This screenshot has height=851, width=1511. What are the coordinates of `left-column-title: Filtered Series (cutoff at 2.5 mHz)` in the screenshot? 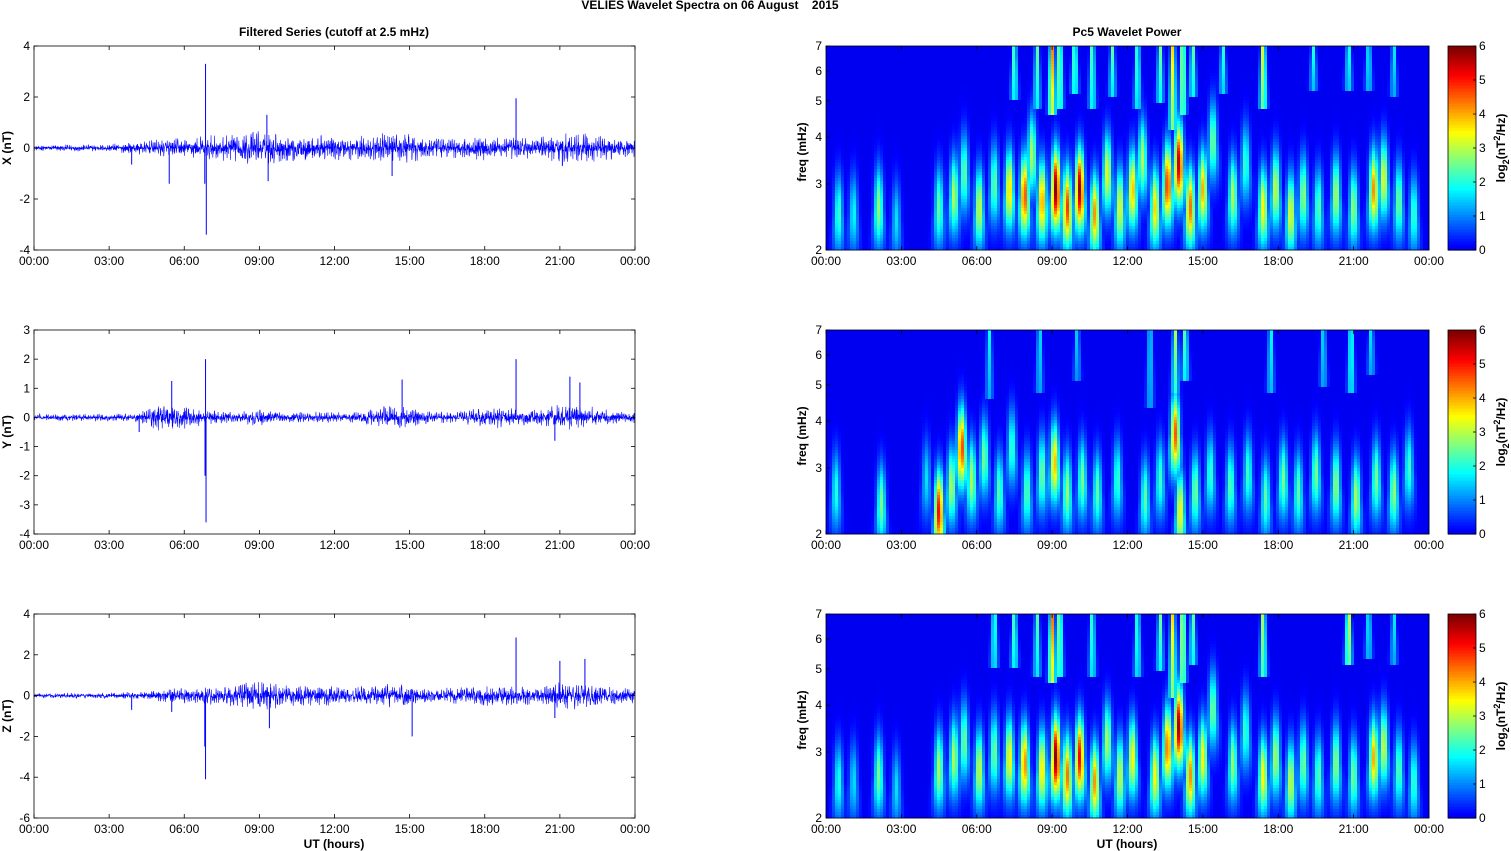 It's located at (334, 32).